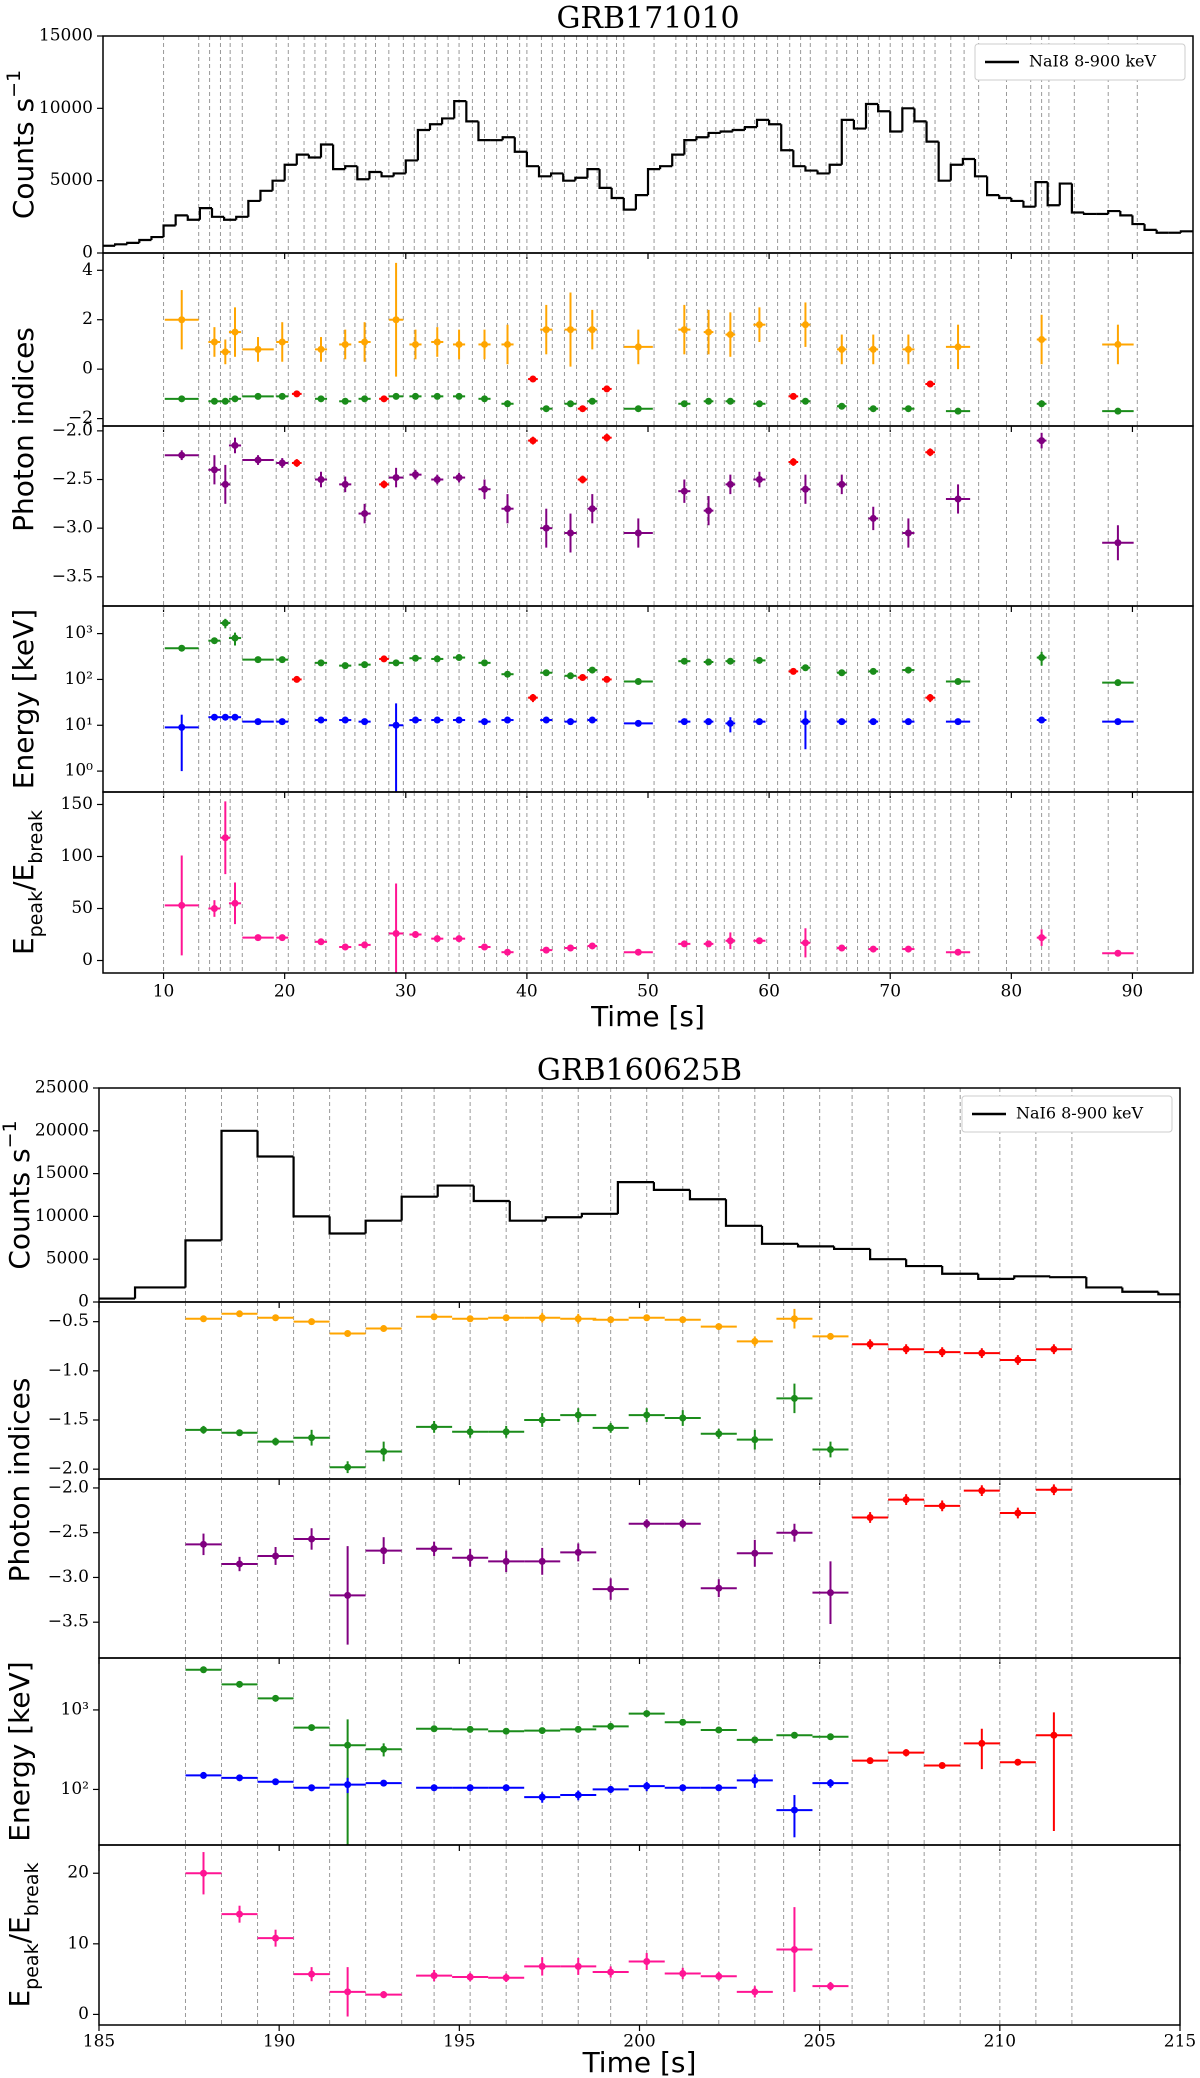  What do you see at coordinates (72, 528) in the screenshot?
I see `y-tick-label: −3.0` at bounding box center [72, 528].